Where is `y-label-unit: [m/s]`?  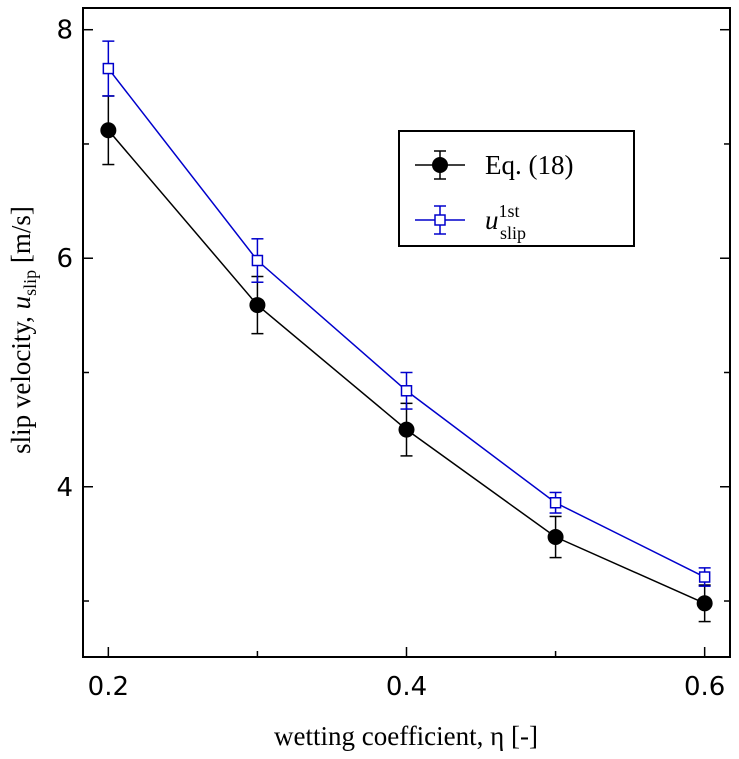 y-label-unit: [m/s] is located at coordinates (21, 234).